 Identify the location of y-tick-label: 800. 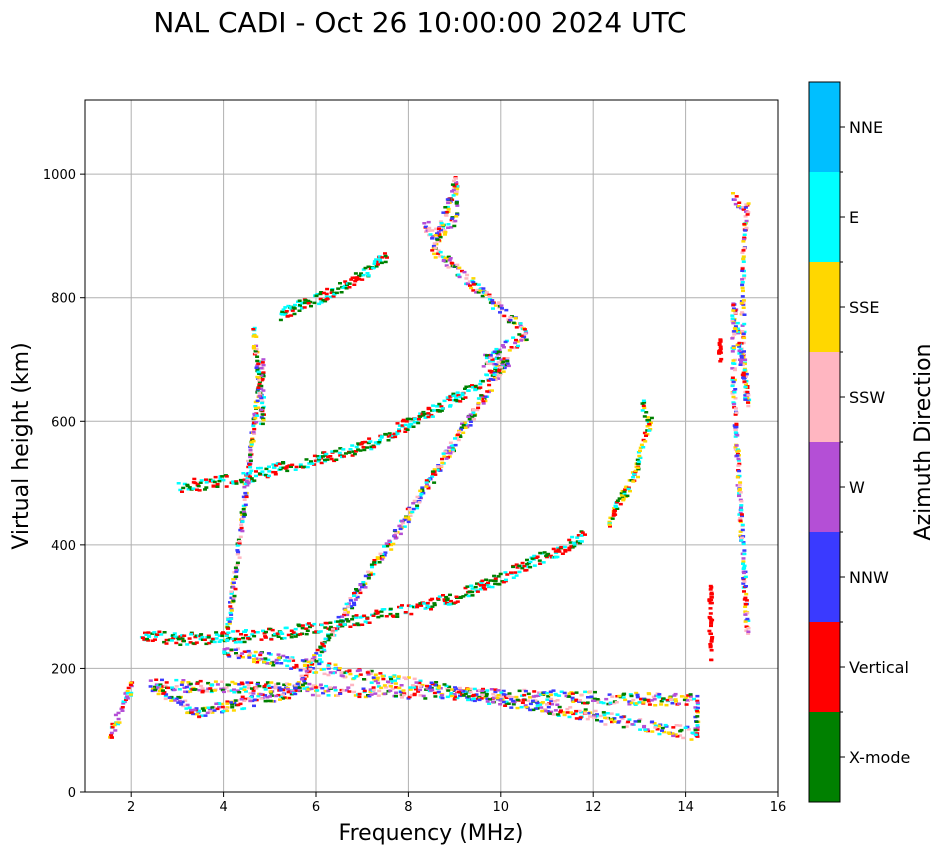
(63, 299).